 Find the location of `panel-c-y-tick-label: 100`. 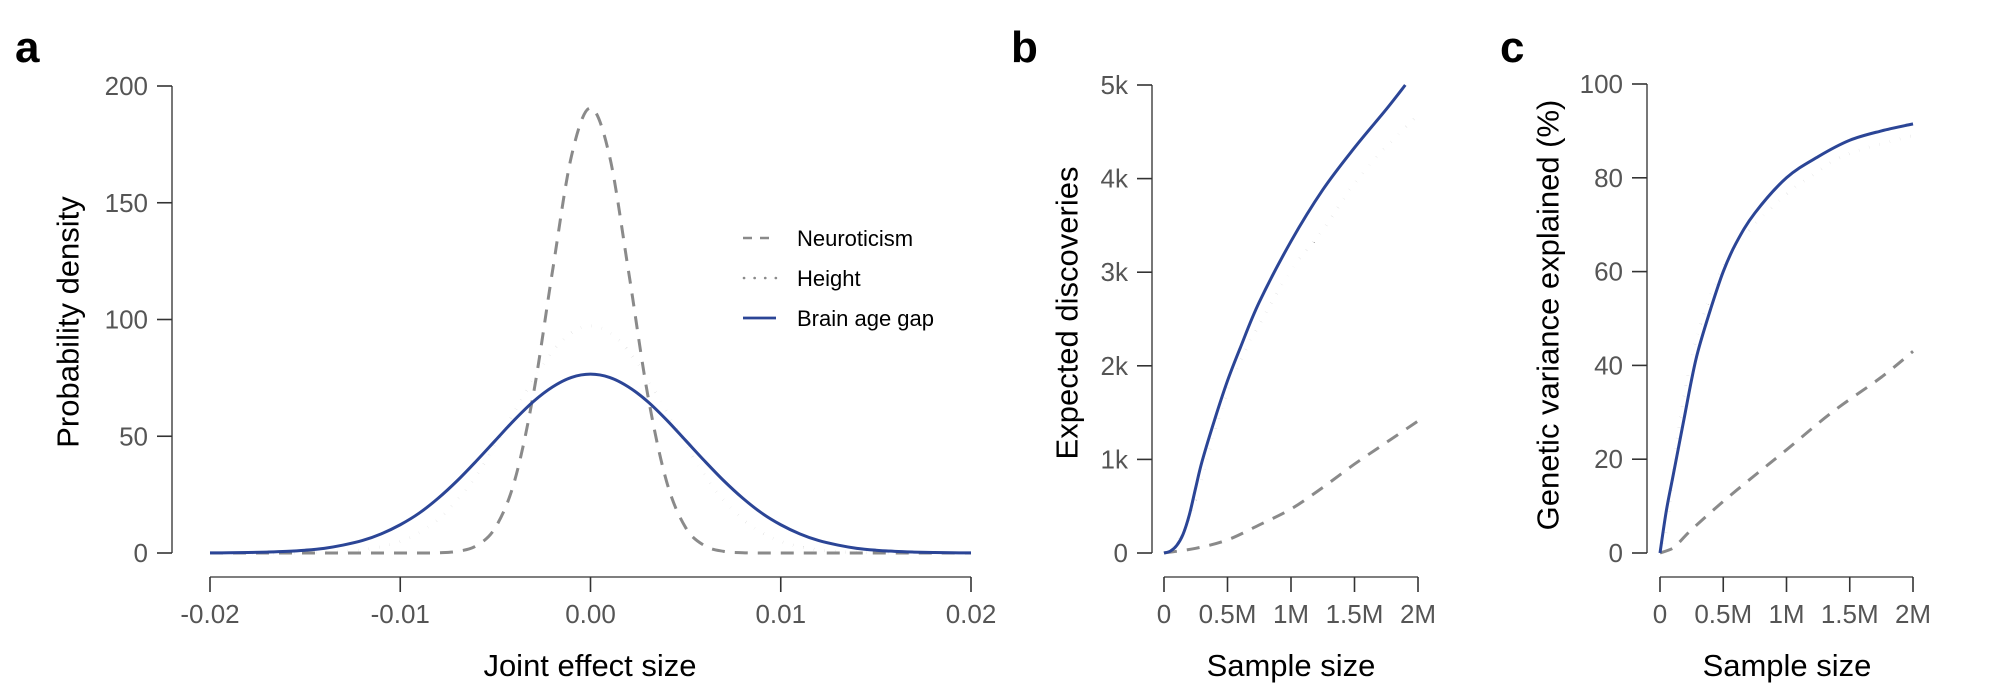

panel-c-y-tick-label: 100 is located at coordinates (1601, 84).